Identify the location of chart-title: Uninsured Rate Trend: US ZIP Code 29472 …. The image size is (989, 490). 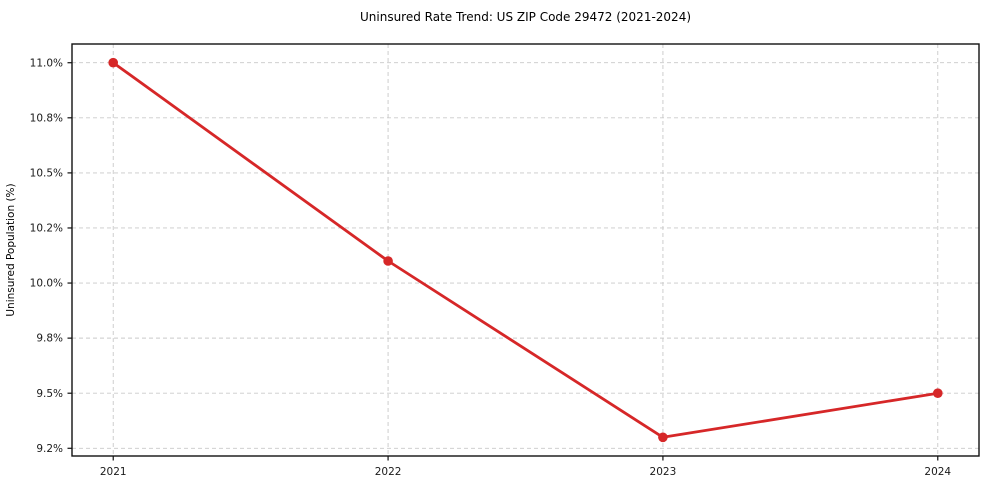
(525, 17).